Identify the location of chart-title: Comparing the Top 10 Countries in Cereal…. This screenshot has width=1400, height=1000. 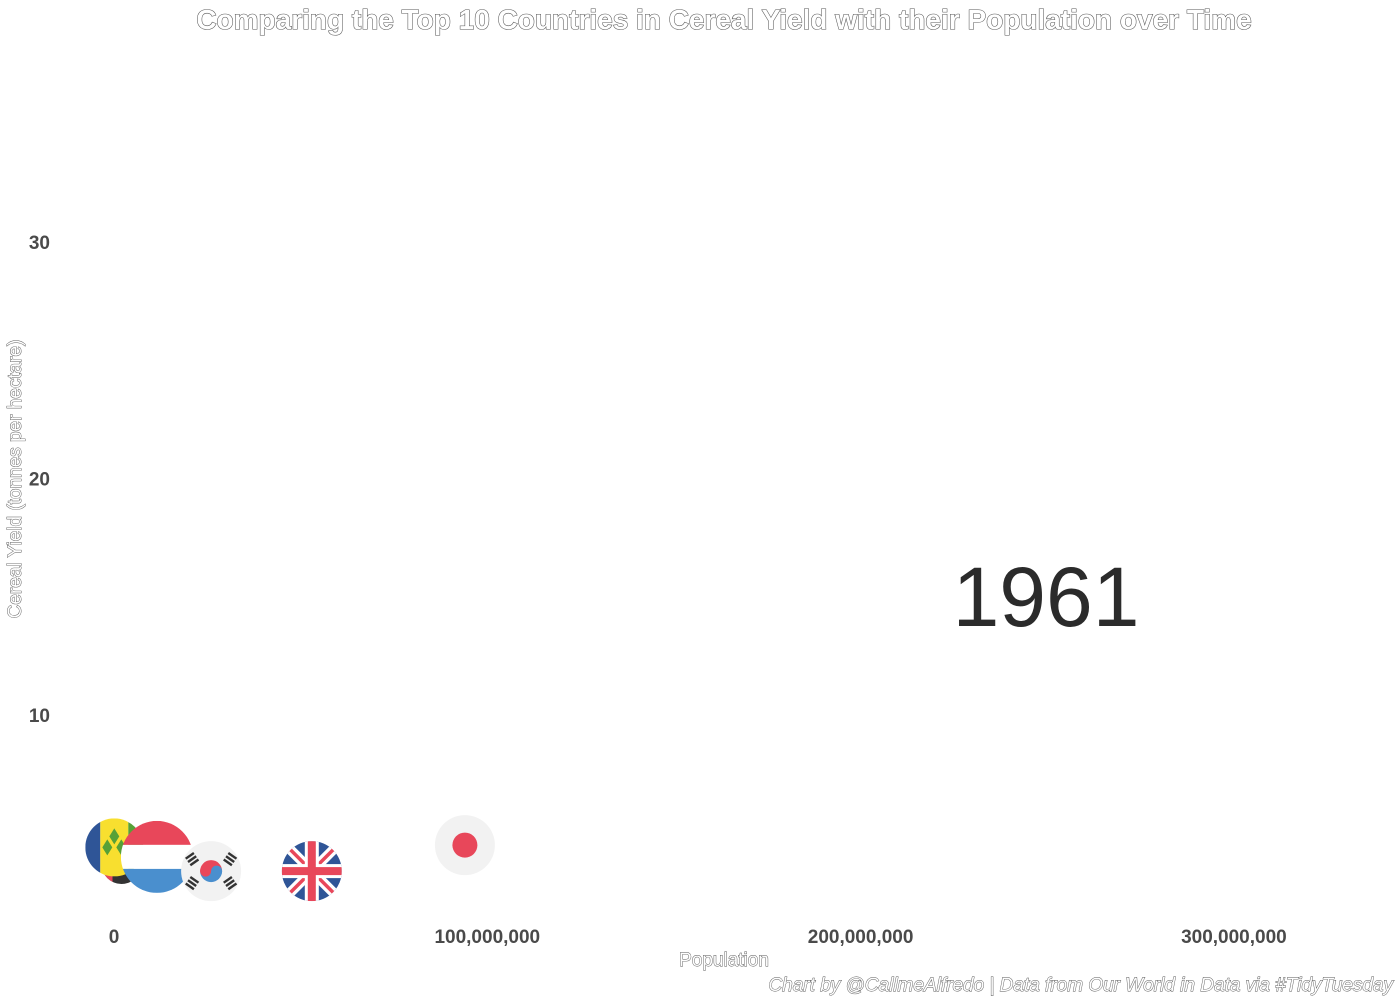
(723, 19).